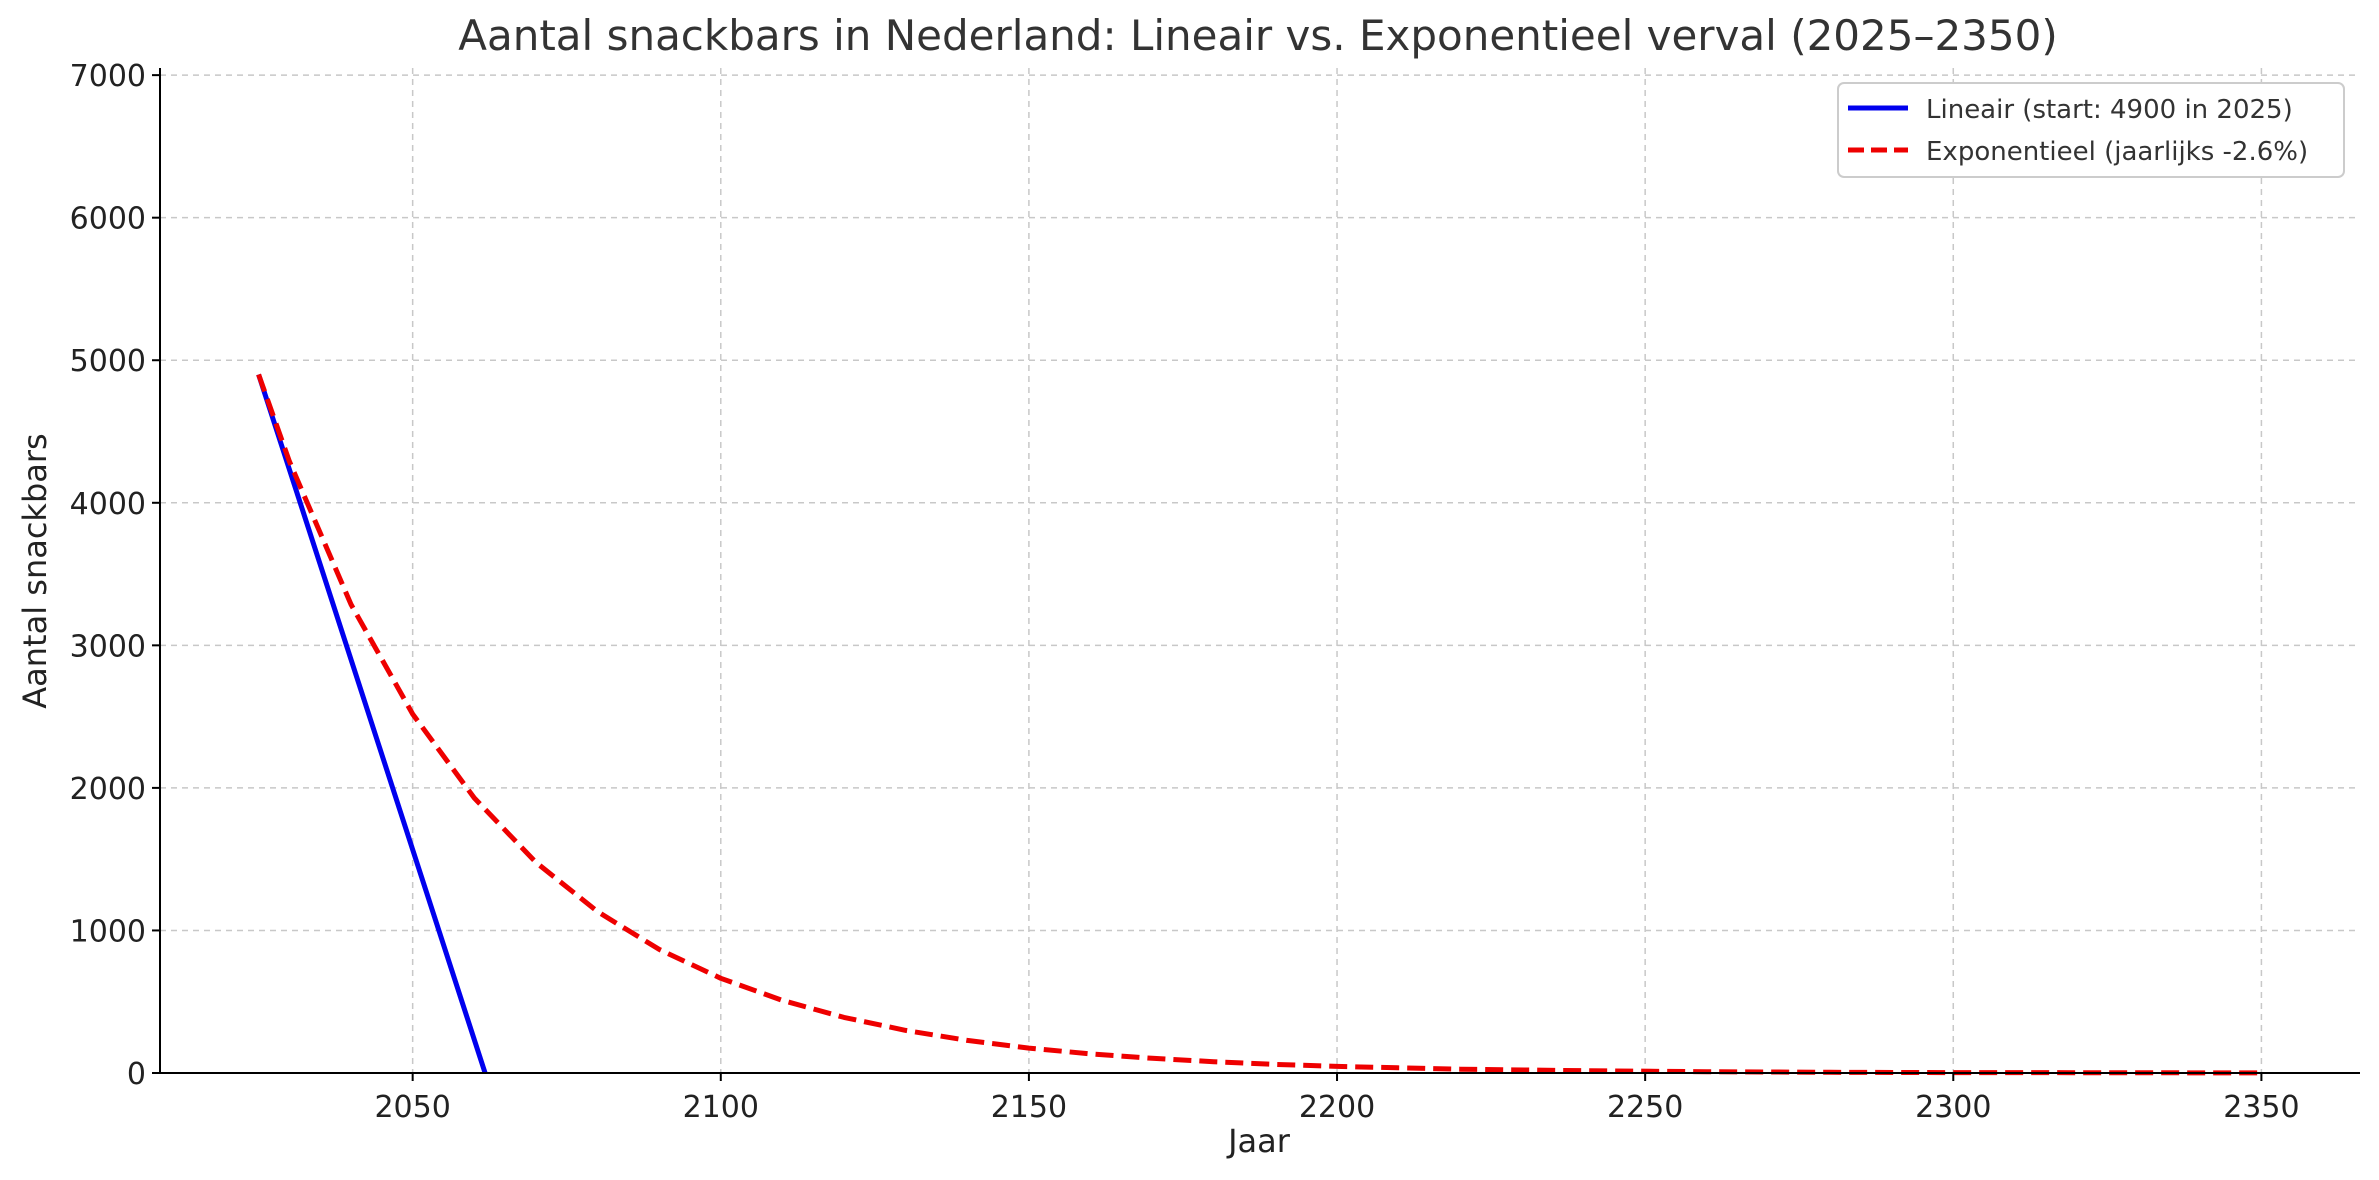 Image resolution: width=2379 pixels, height=1180 pixels. What do you see at coordinates (1258, 1141) in the screenshot?
I see `x-axis-label: Jaar` at bounding box center [1258, 1141].